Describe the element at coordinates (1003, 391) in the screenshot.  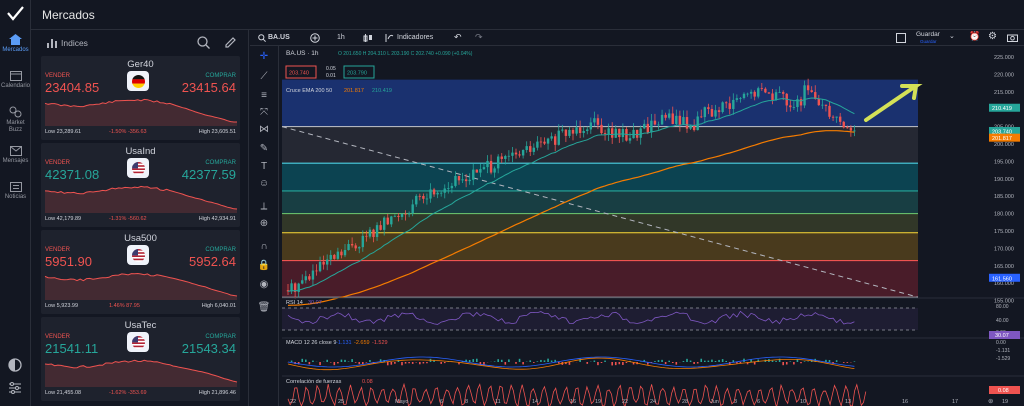
I see `force-tag-text: 0.08` at that location.